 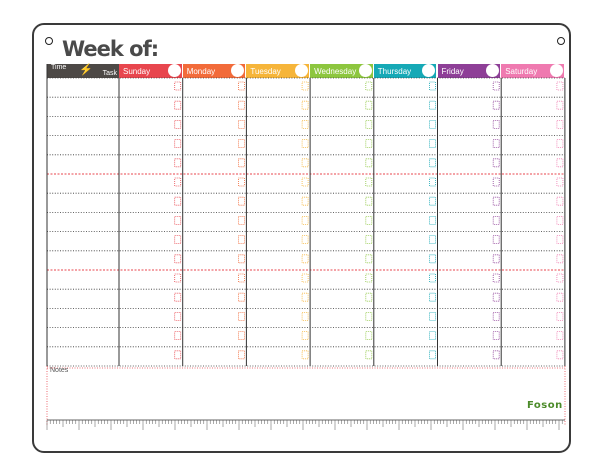 I want to click on hanging-hole-right, so click(x=561, y=41).